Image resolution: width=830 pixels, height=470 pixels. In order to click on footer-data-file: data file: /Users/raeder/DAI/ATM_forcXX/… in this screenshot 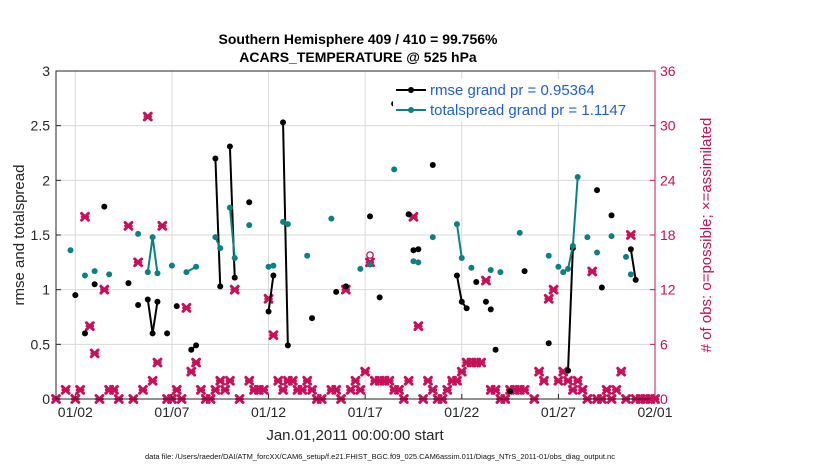, I will do `click(380, 456)`.